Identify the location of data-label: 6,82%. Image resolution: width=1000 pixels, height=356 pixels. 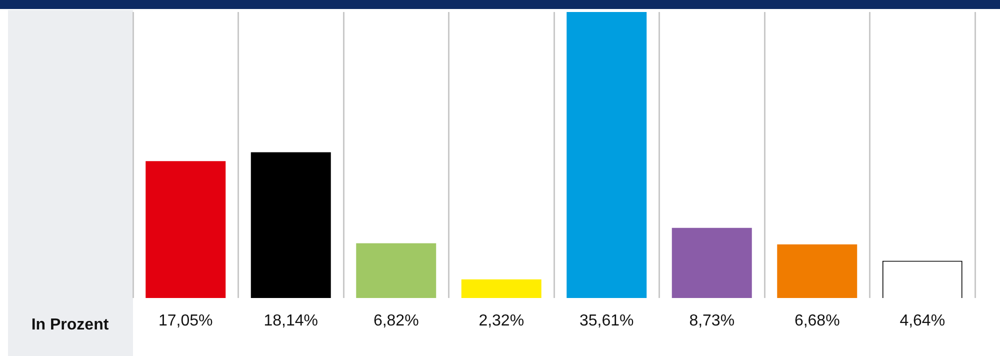
(396, 321).